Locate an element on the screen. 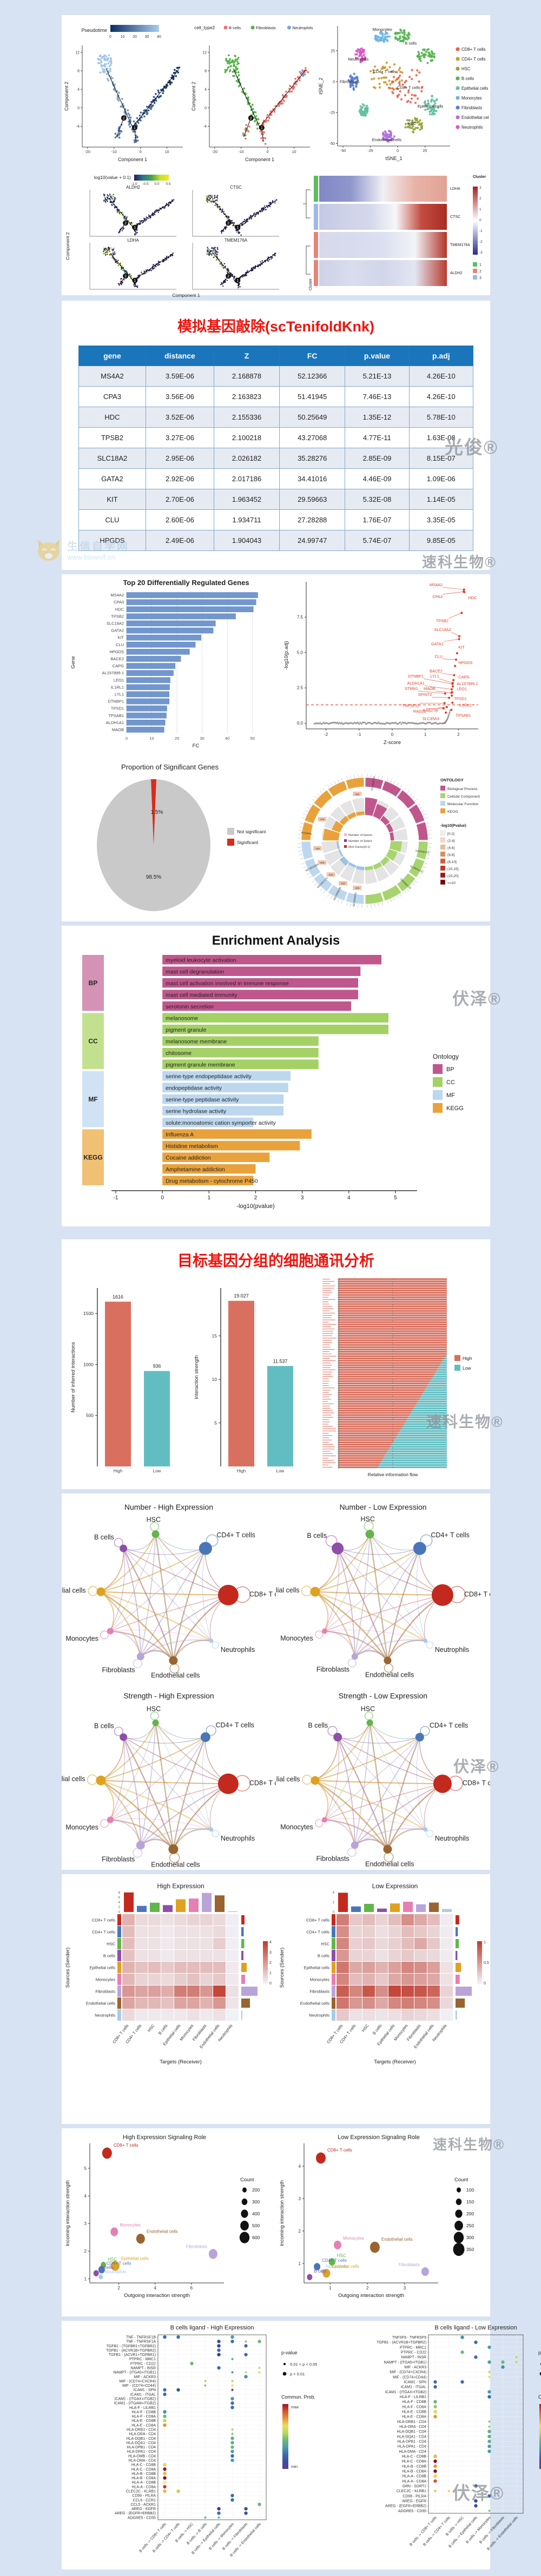  svg-text: 0.5 is located at coordinates (487, 1963).